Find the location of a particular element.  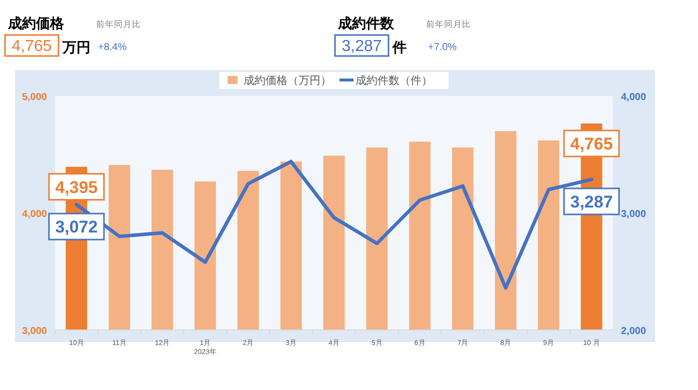

legend-label: 成約価格（万円） is located at coordinates (288, 80).